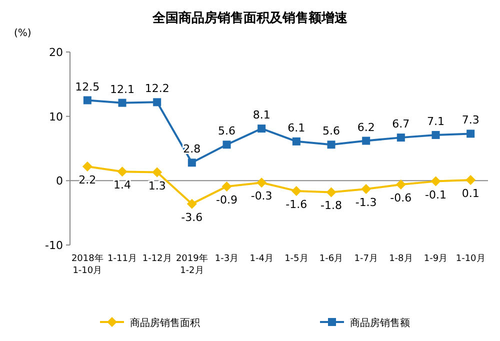  What do you see at coordinates (401, 124) in the screenshot?
I see `data-label: 6.7` at bounding box center [401, 124].